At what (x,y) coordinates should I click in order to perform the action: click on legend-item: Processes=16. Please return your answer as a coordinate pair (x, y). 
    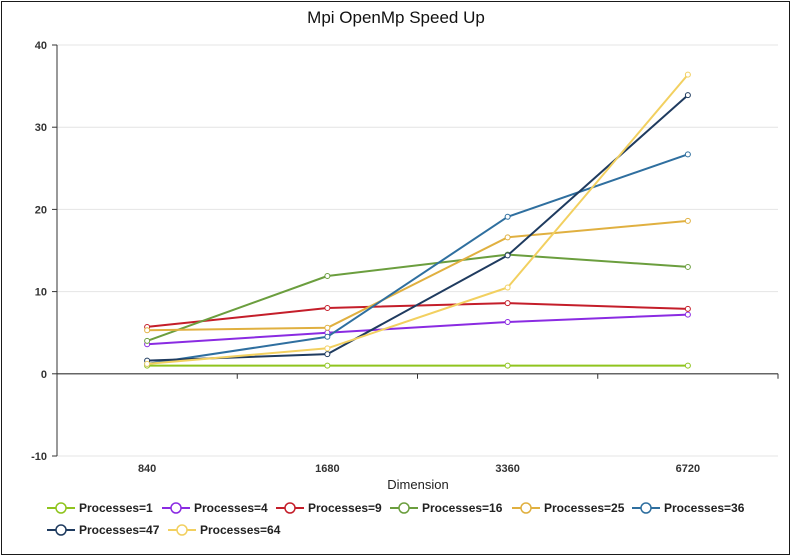
    Looking at the image, I should click on (446, 508).